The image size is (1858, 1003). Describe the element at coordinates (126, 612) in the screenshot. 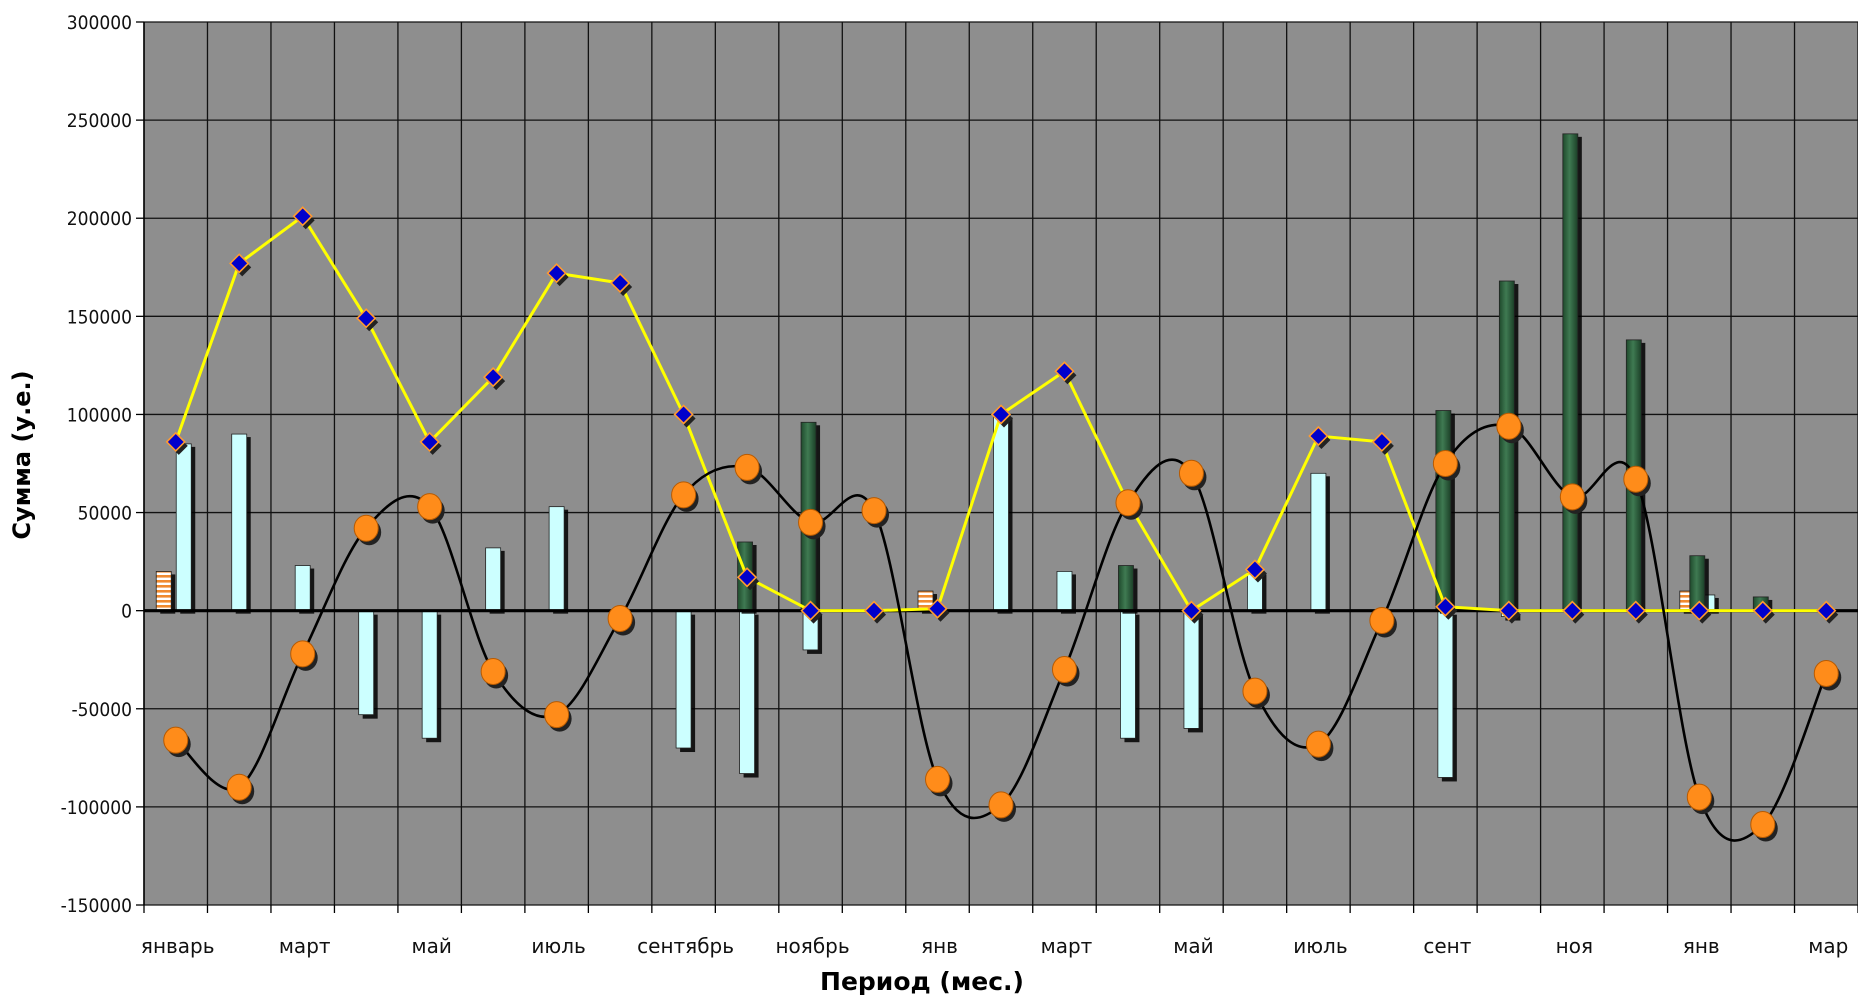

I see `y-tick-label: 0` at that location.